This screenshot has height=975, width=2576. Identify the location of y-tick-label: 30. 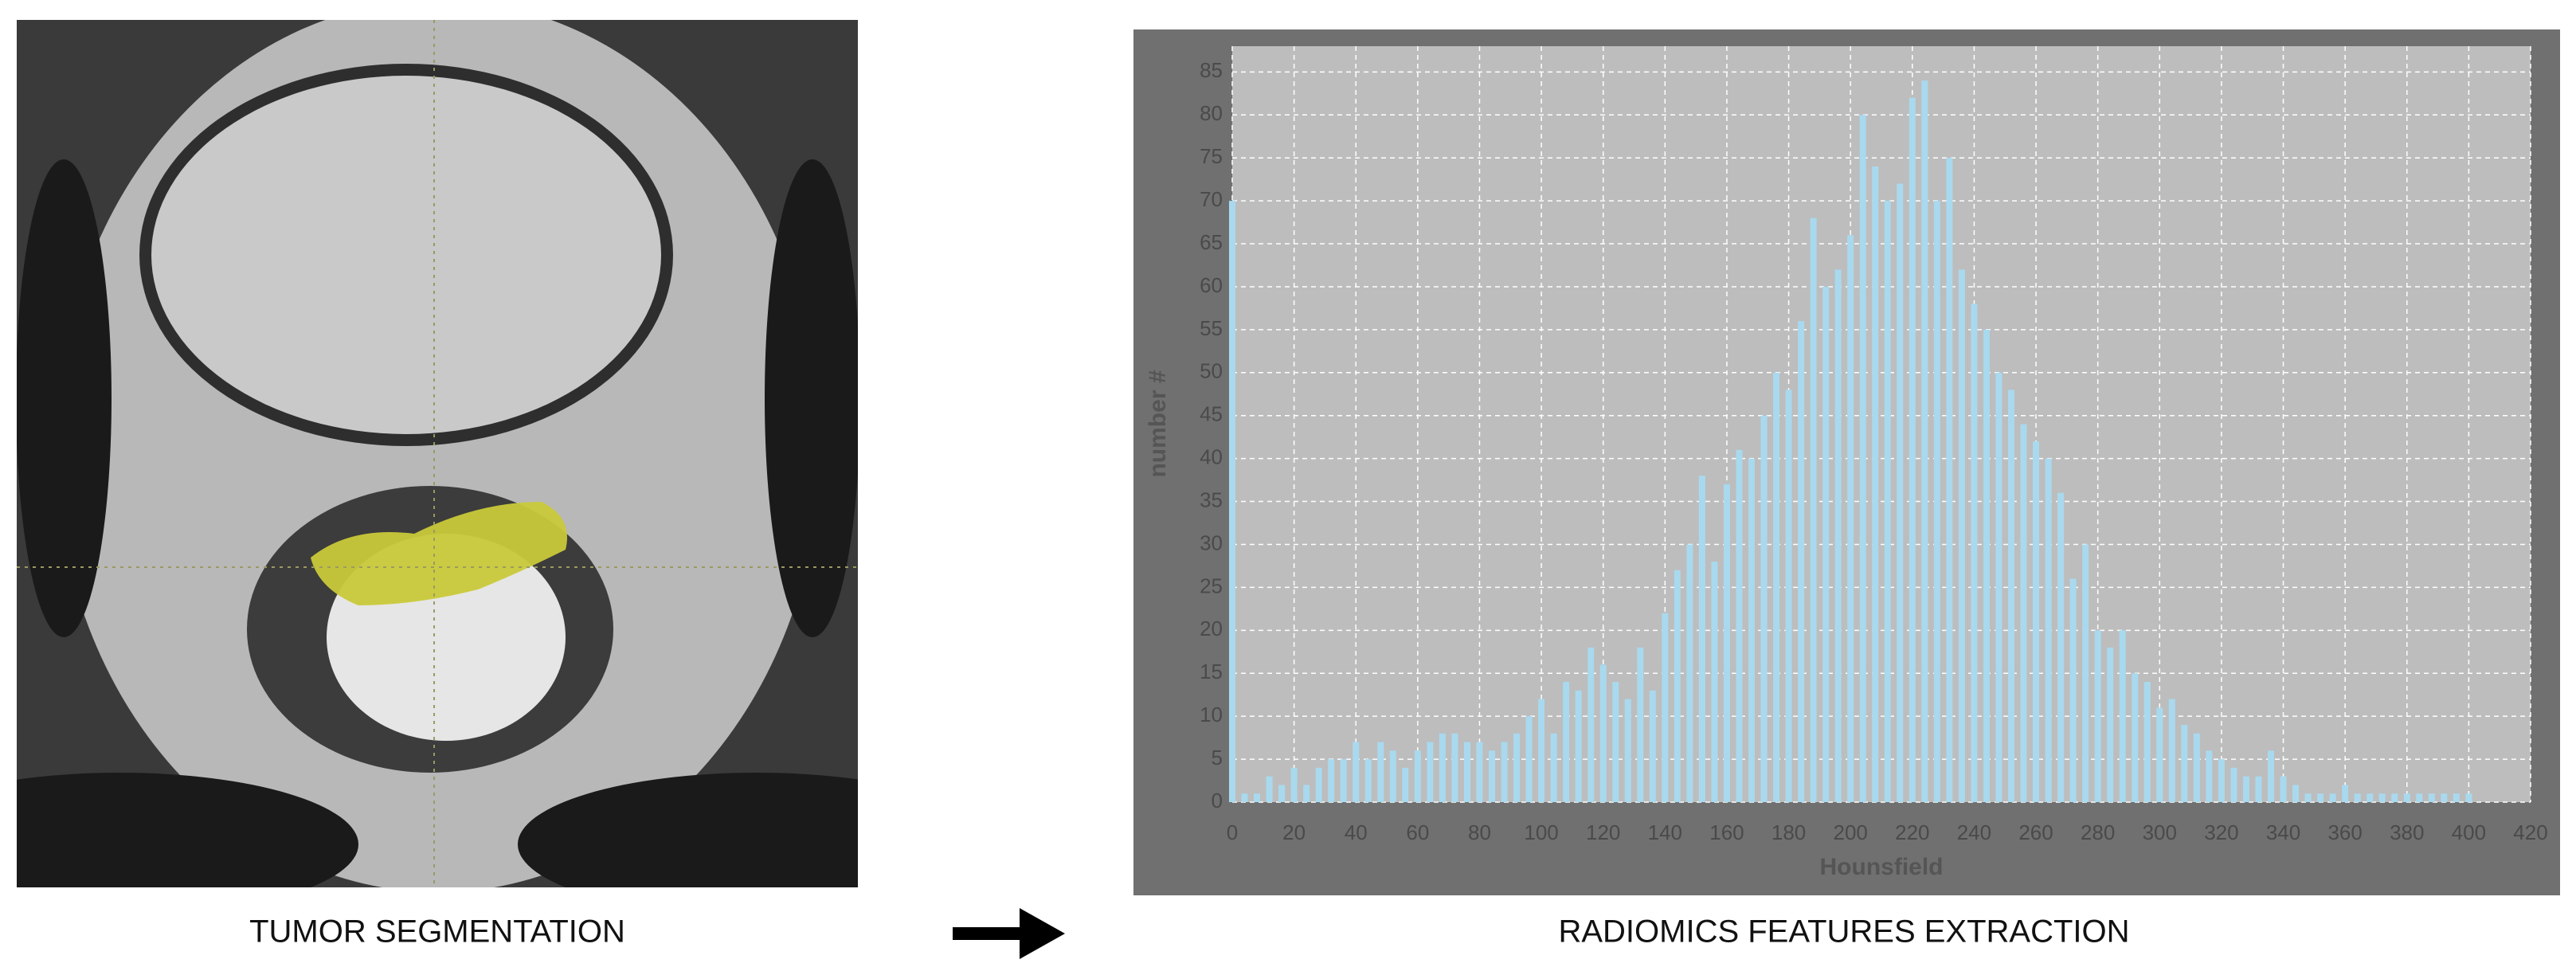
(1211, 542).